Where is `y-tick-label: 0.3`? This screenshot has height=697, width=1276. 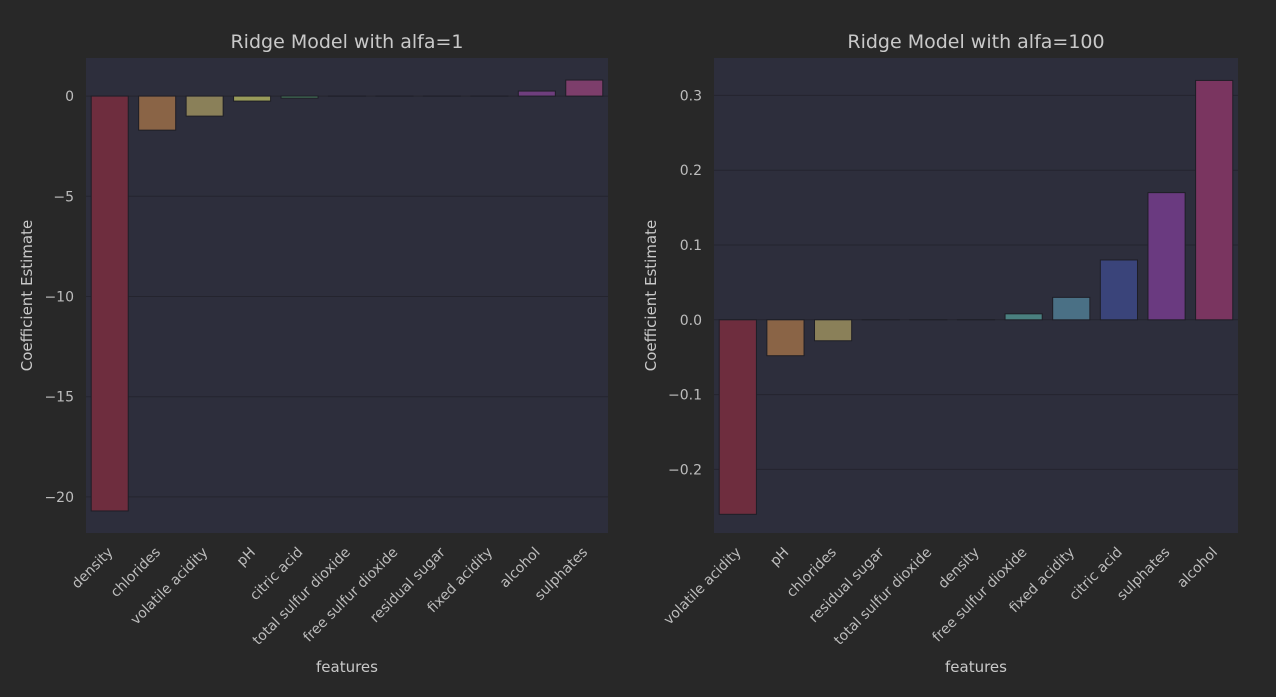 y-tick-label: 0.3 is located at coordinates (691, 96).